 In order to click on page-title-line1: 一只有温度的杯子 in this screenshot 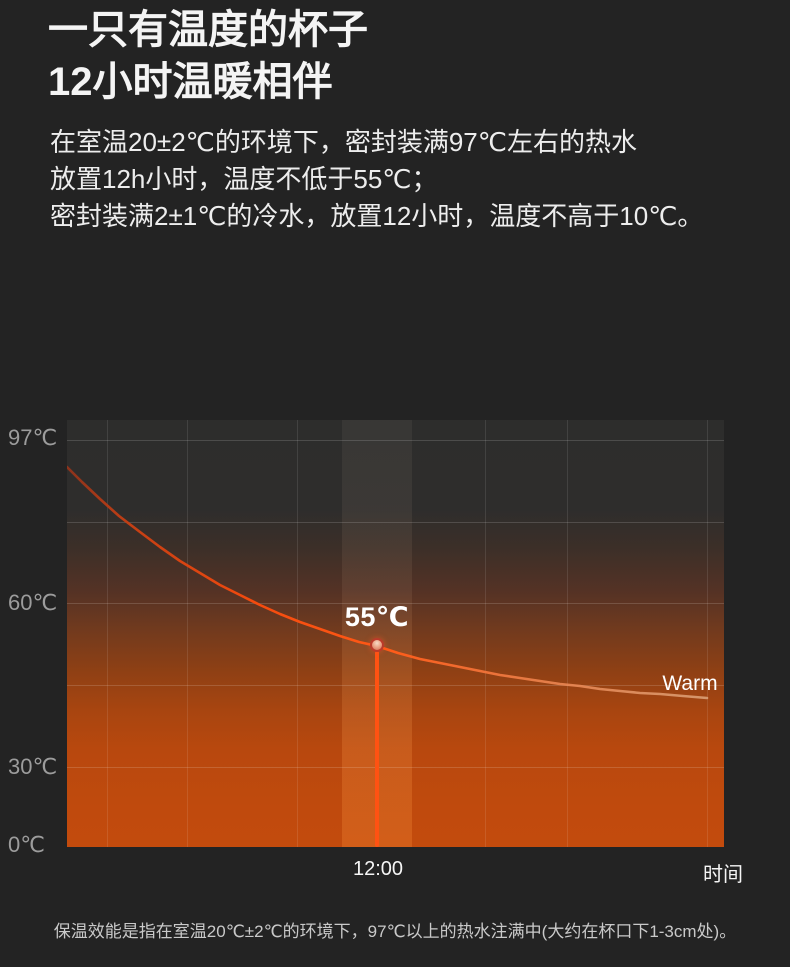, I will do `click(208, 30)`.